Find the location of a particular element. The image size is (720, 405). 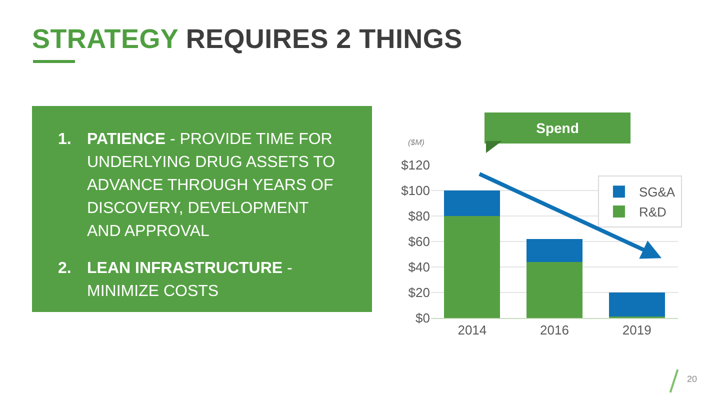

chart-title: STRATEGY REQUIRES 2 THINGS is located at coordinates (247, 39).